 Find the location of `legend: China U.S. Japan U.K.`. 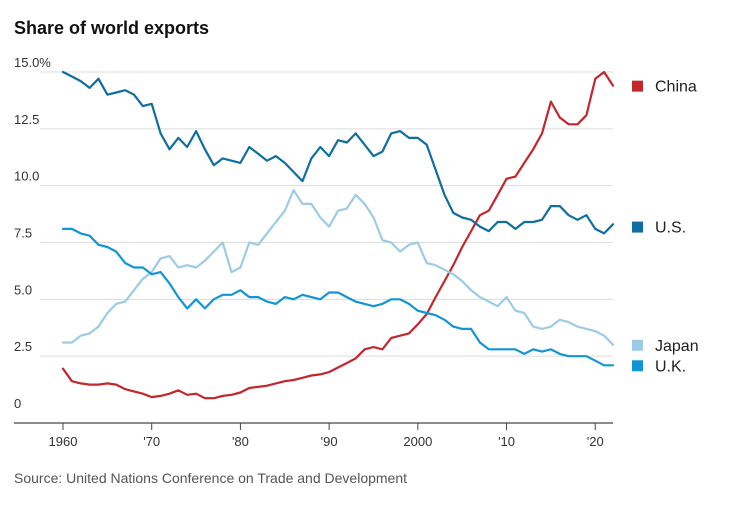

legend: China U.S. Japan U.K. is located at coordinates (665, 227).